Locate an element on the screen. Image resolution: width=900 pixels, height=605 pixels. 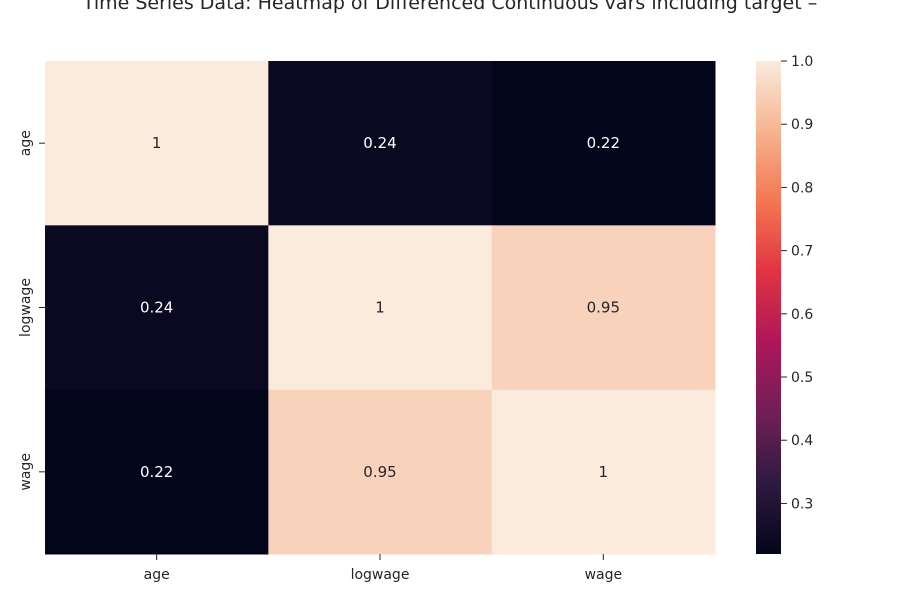
heatmap-cell-wage-logwage is located at coordinates (380, 472).